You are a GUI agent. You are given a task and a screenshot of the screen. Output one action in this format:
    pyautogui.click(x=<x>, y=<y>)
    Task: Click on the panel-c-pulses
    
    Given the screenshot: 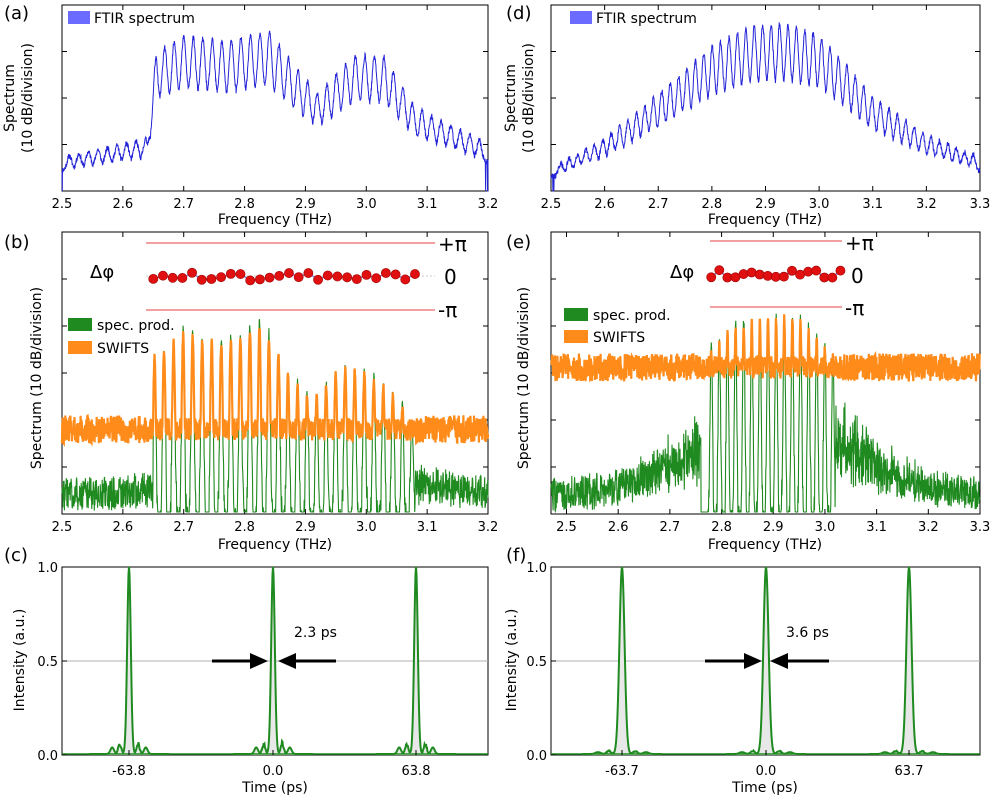 What is the action you would take?
    pyautogui.click(x=275, y=660)
    